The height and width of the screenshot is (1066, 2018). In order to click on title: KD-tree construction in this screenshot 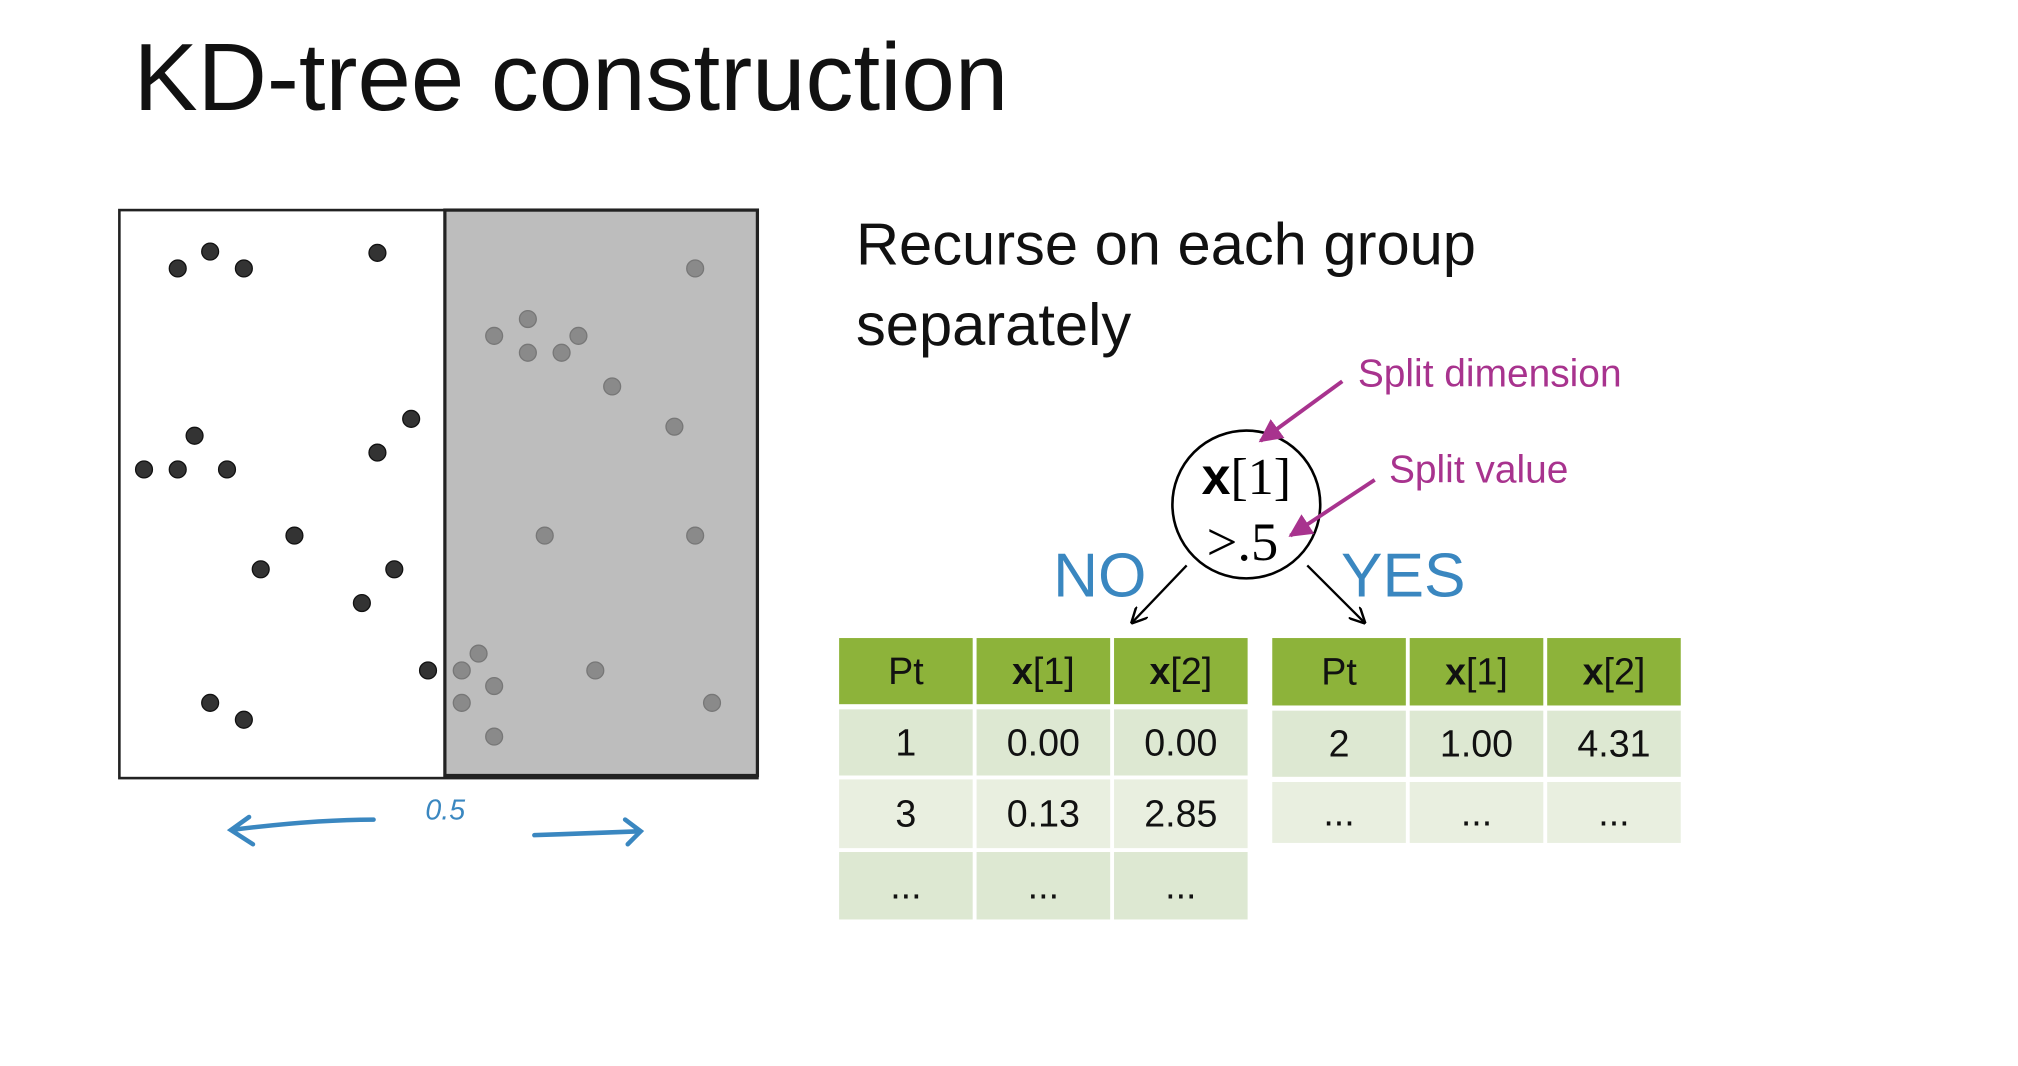, I will do `click(571, 77)`.